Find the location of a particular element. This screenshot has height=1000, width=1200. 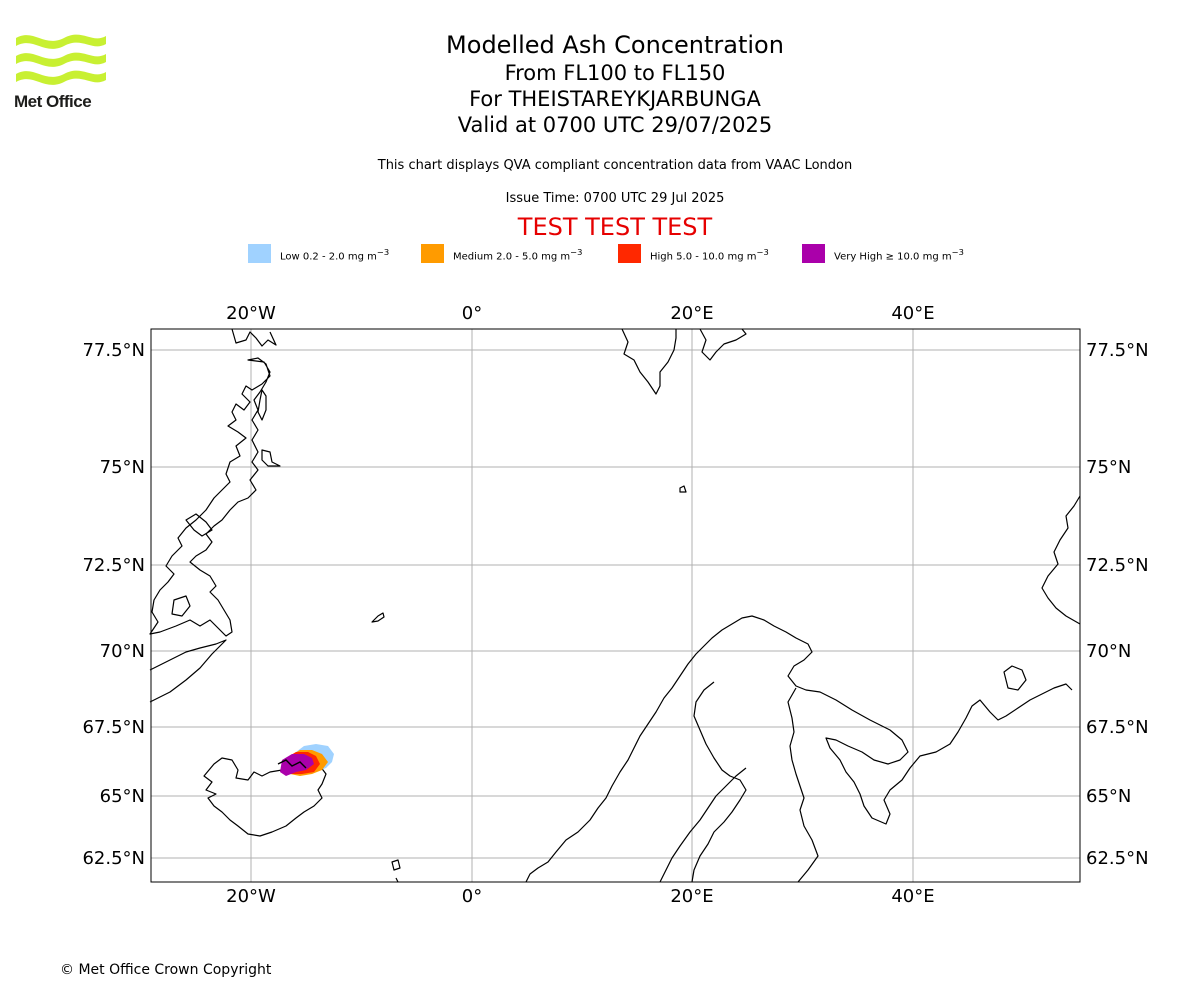

flight-levels: From FL100 to FL150 is located at coordinates (615, 73).